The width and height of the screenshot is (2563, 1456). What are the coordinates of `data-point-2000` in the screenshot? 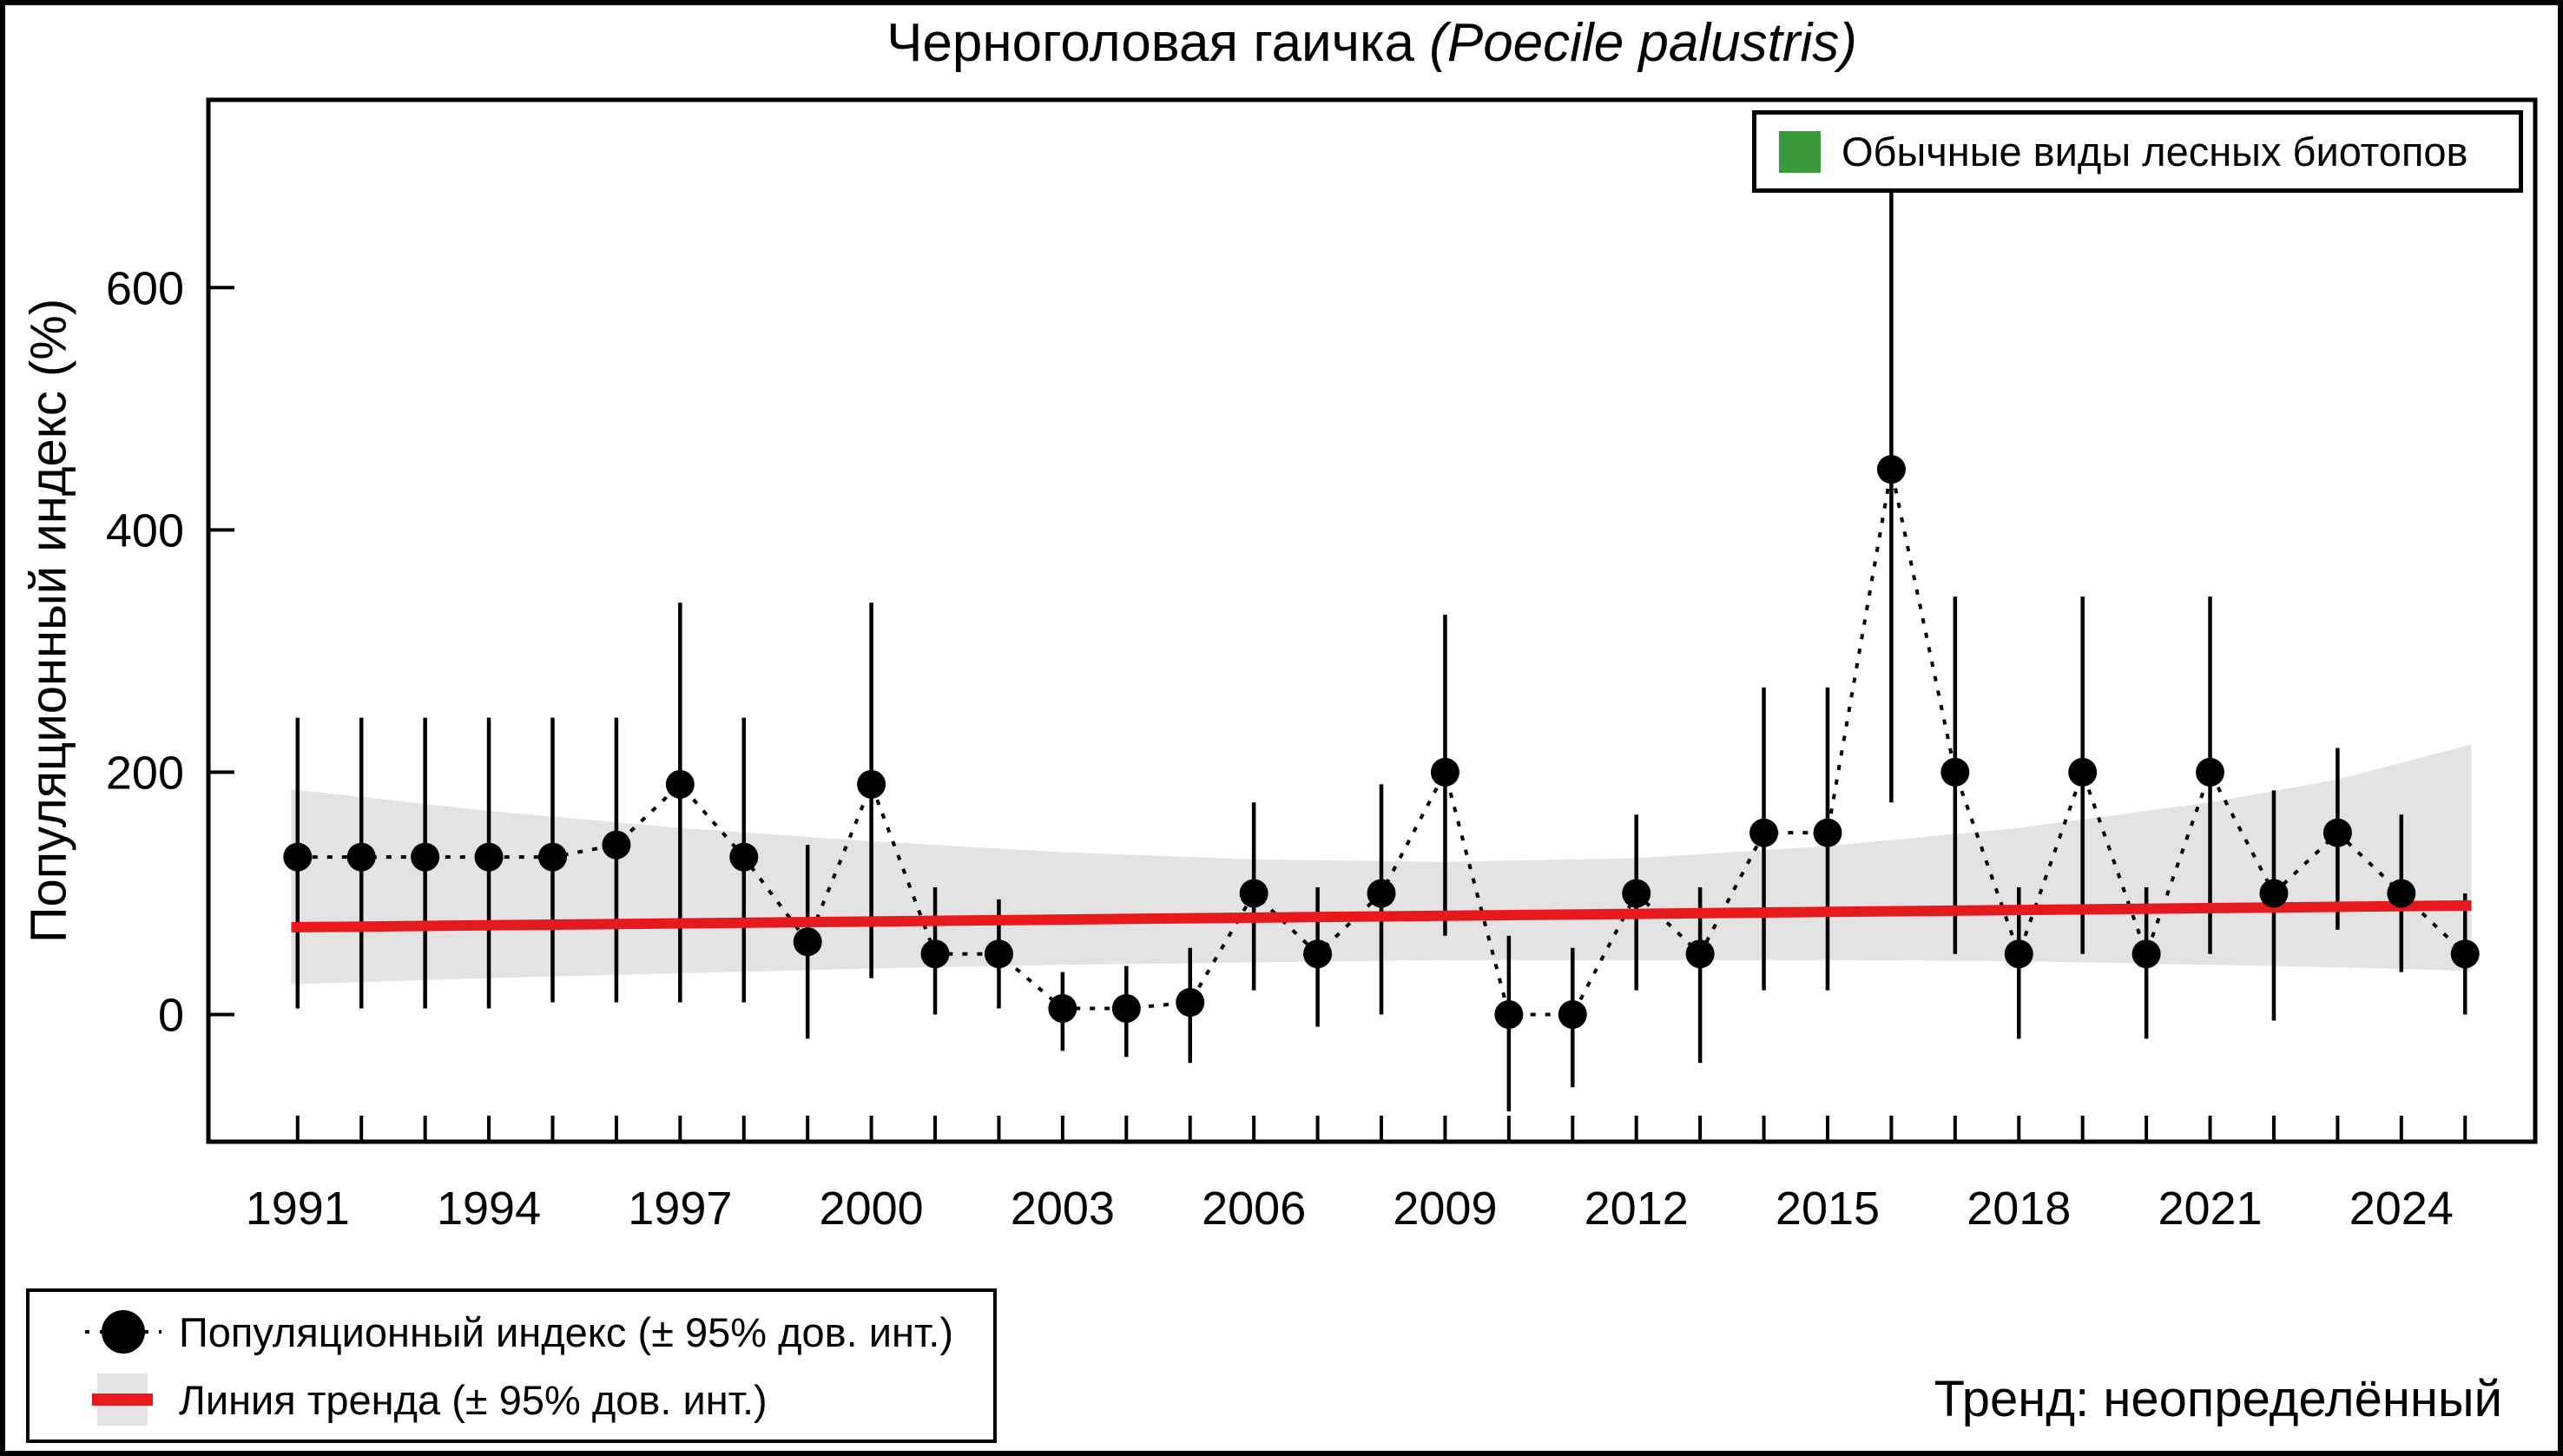 It's located at (871, 784).